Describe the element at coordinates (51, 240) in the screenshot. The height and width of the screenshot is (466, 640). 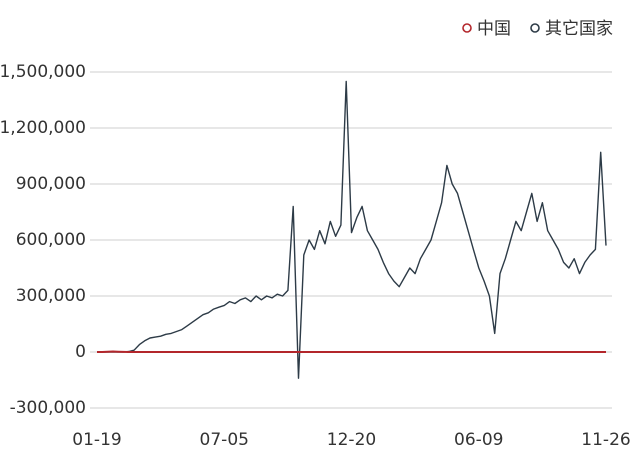
I see `y-tick-label: 600,000` at that location.